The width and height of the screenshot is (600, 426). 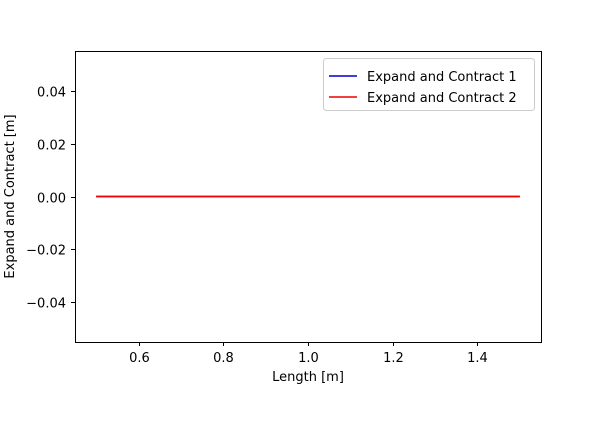 I want to click on x-axis-label: Length [m], so click(x=308, y=377).